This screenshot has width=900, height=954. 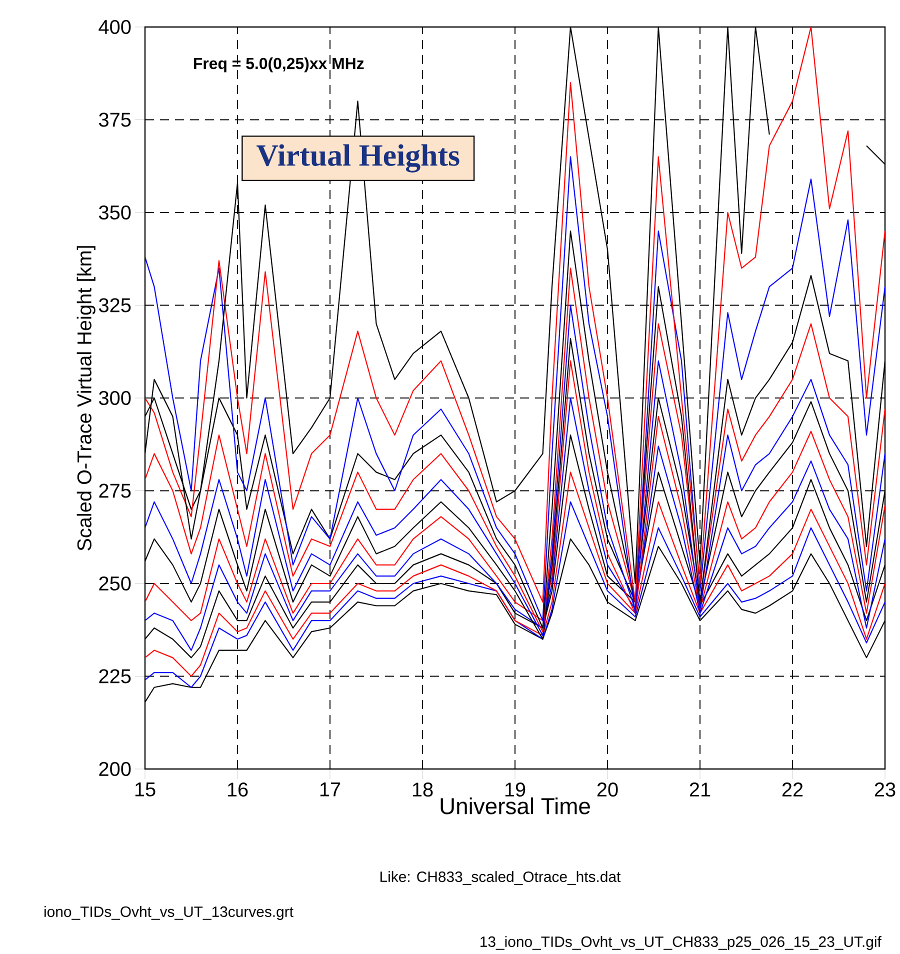 I want to click on x-tick-label: 22, so click(x=792, y=789).